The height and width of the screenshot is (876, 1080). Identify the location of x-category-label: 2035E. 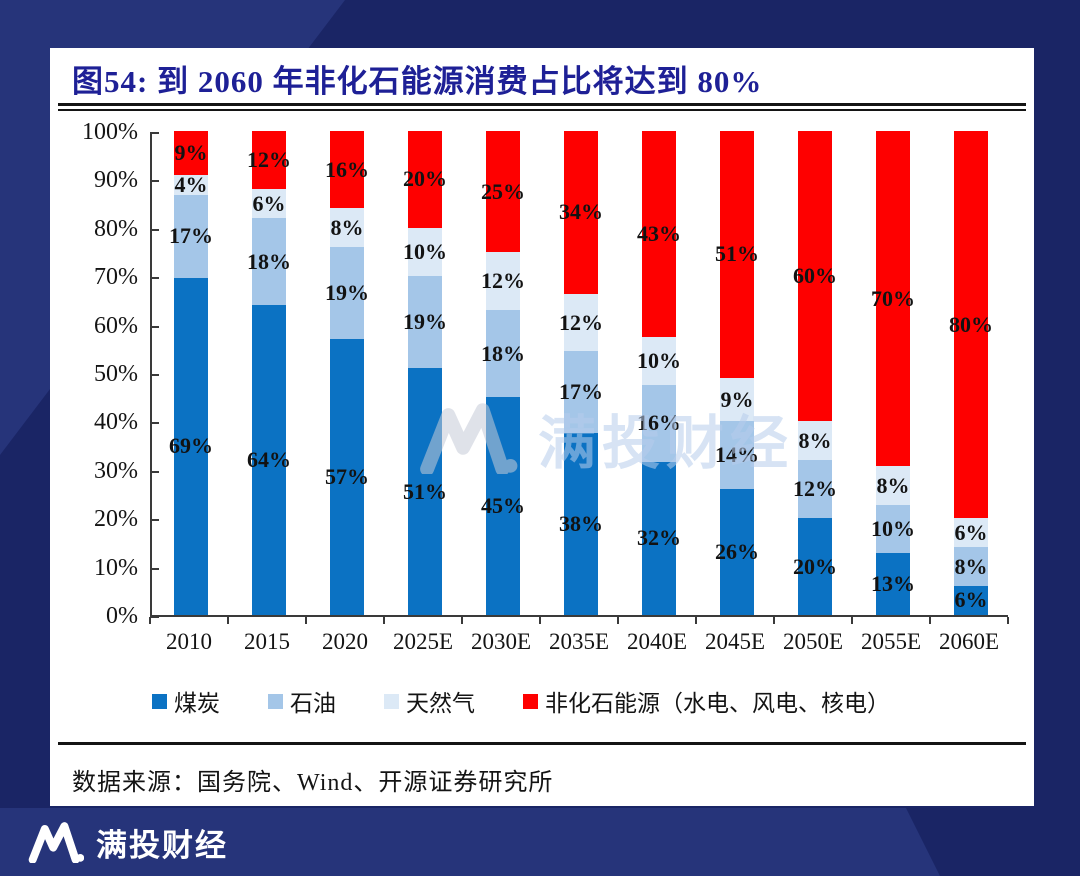
(579, 641).